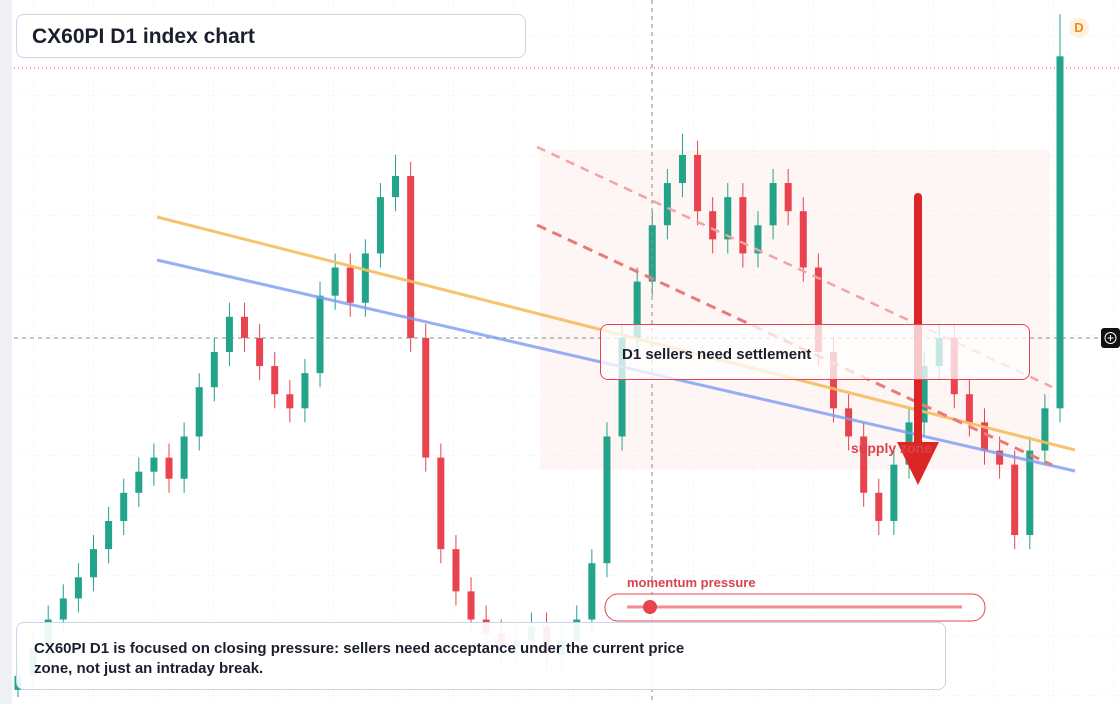 This screenshot has width=1120, height=704. I want to click on slider-knob, so click(650, 607).